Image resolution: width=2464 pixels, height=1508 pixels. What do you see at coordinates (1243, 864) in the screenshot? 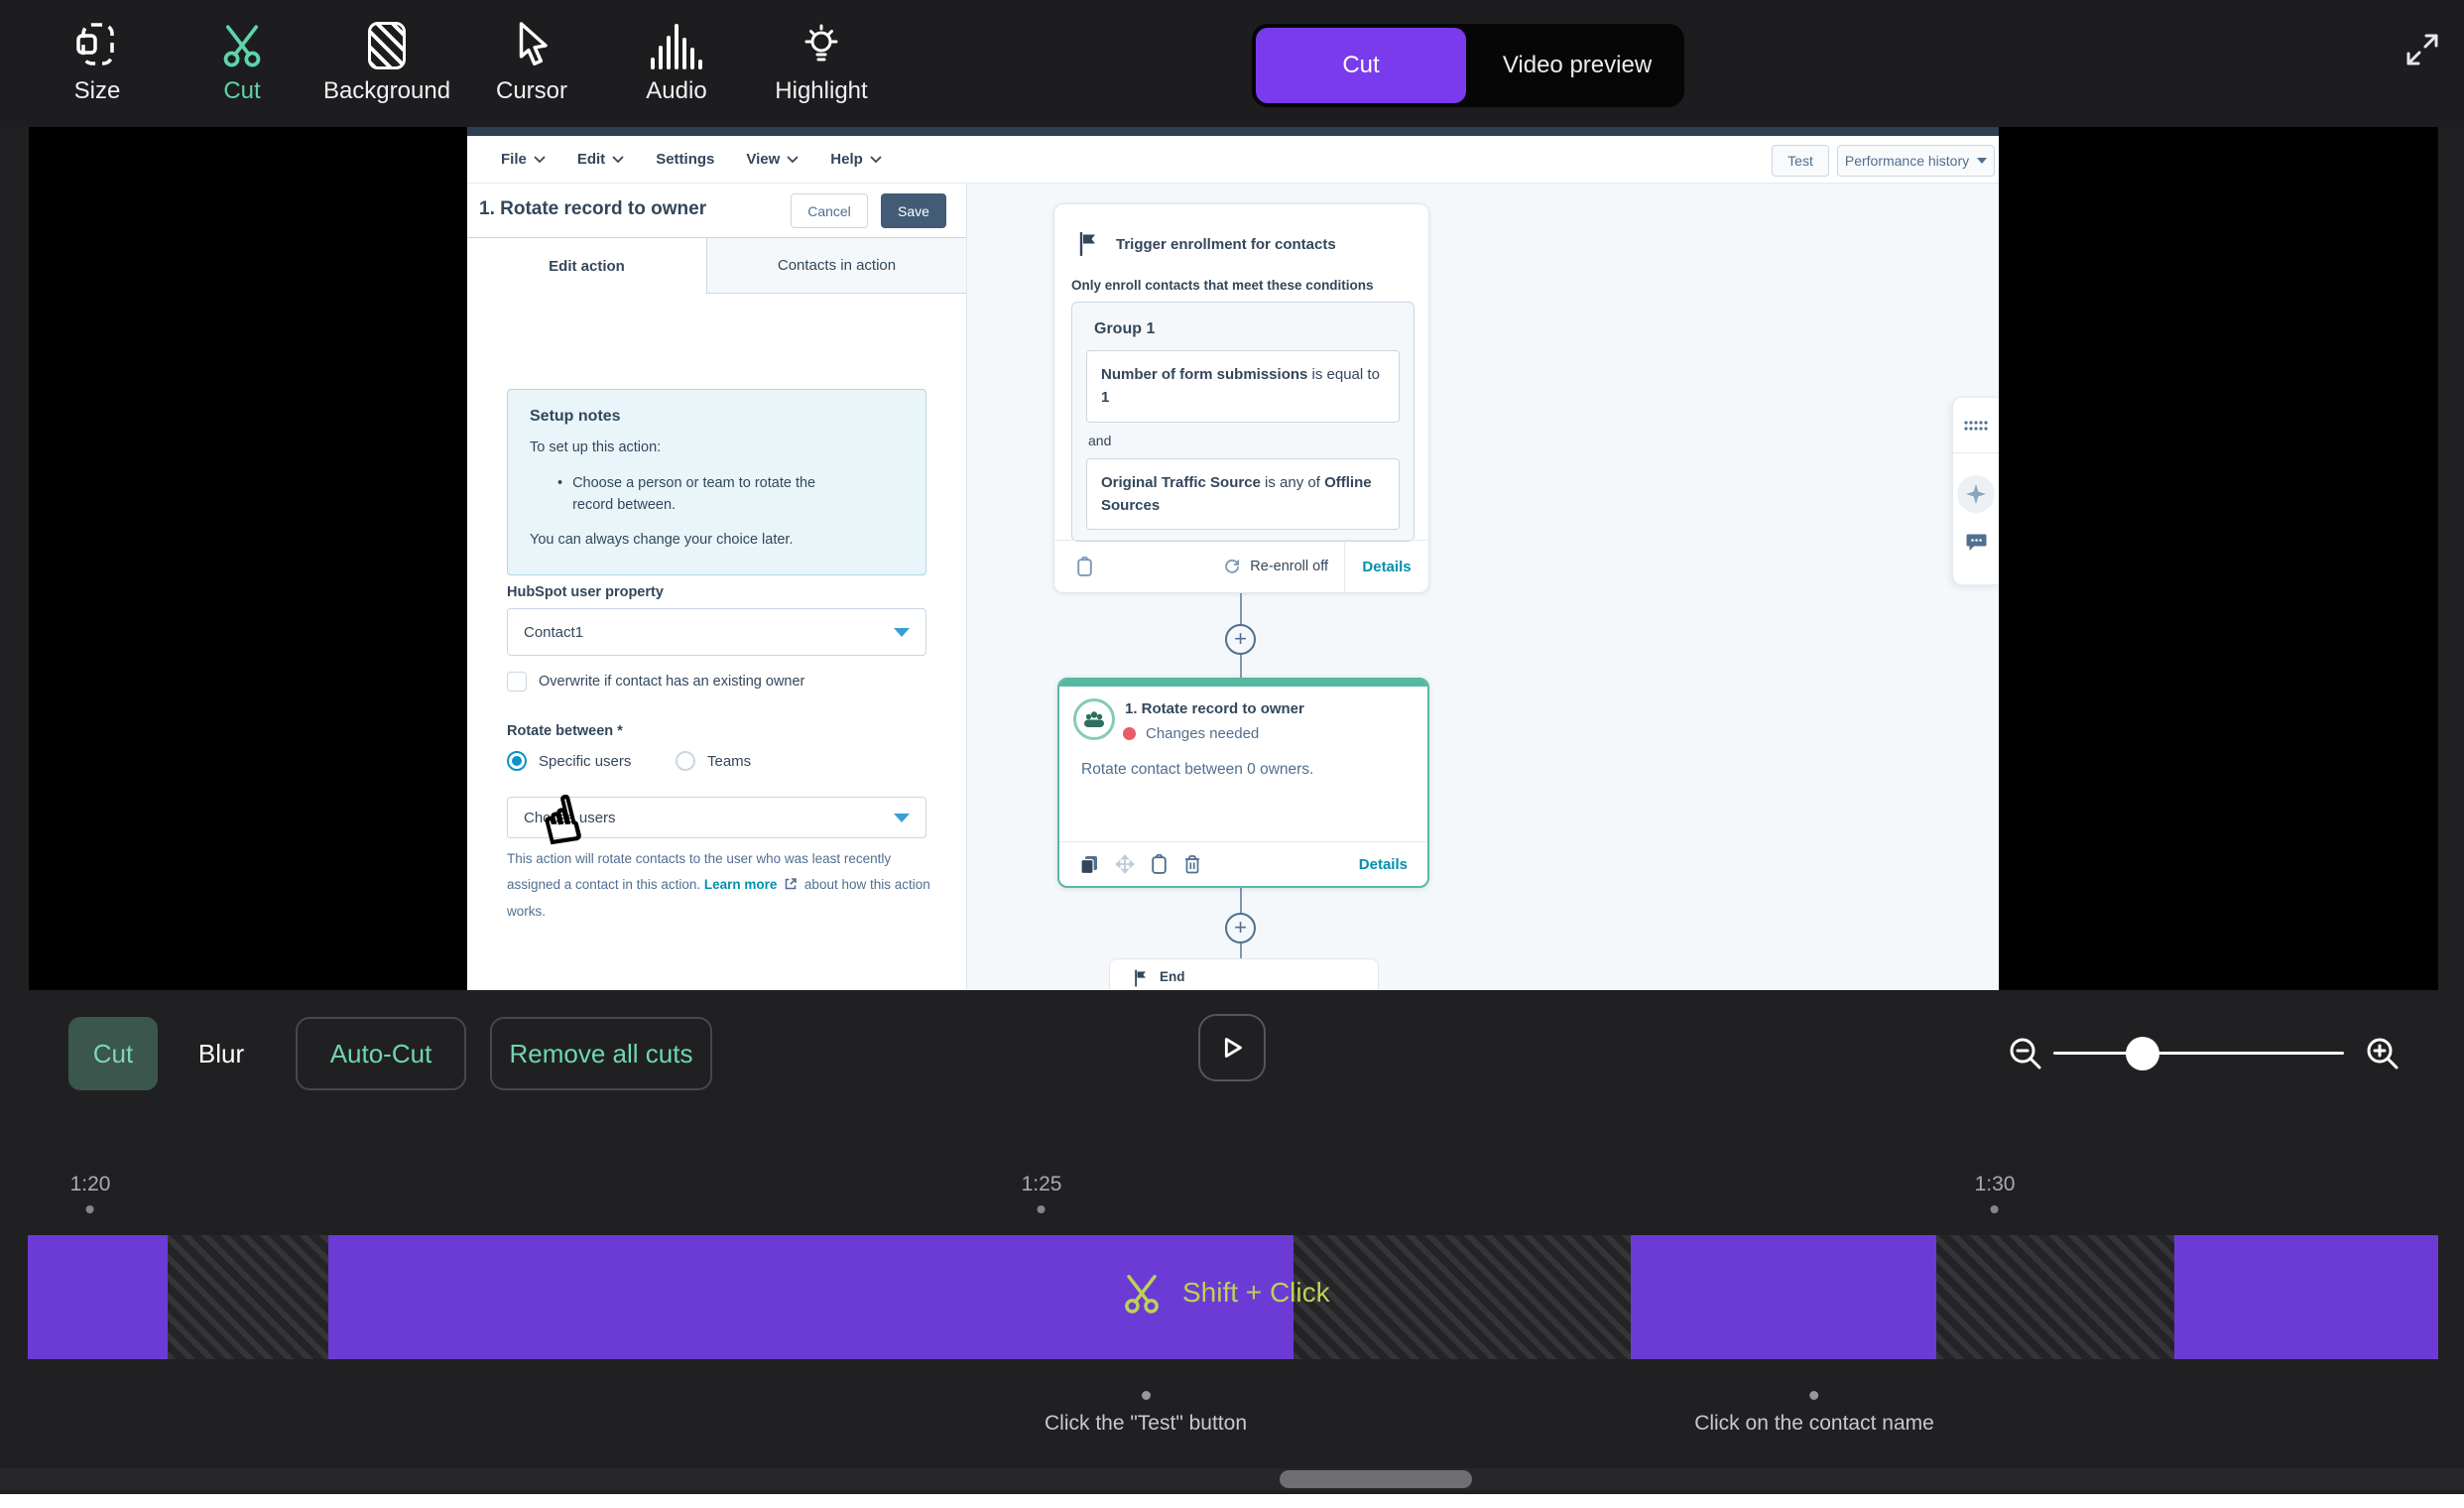
I see `action-card-footer: Details` at bounding box center [1243, 864].